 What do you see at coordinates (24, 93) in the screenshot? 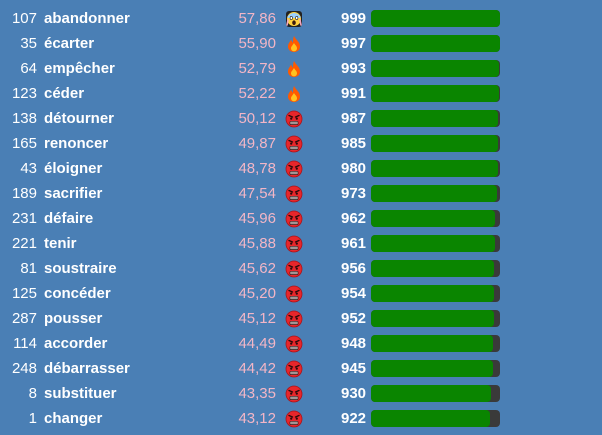
I see `guess-rank: 123` at bounding box center [24, 93].